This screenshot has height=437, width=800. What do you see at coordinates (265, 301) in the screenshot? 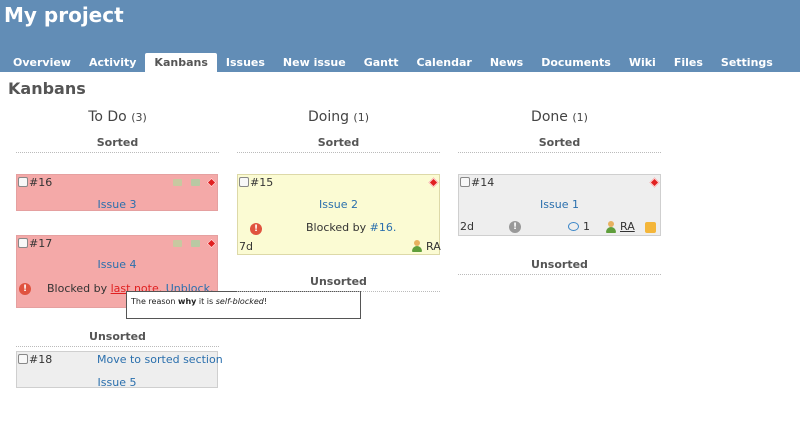
I see `tooltip-suffix: !` at bounding box center [265, 301].